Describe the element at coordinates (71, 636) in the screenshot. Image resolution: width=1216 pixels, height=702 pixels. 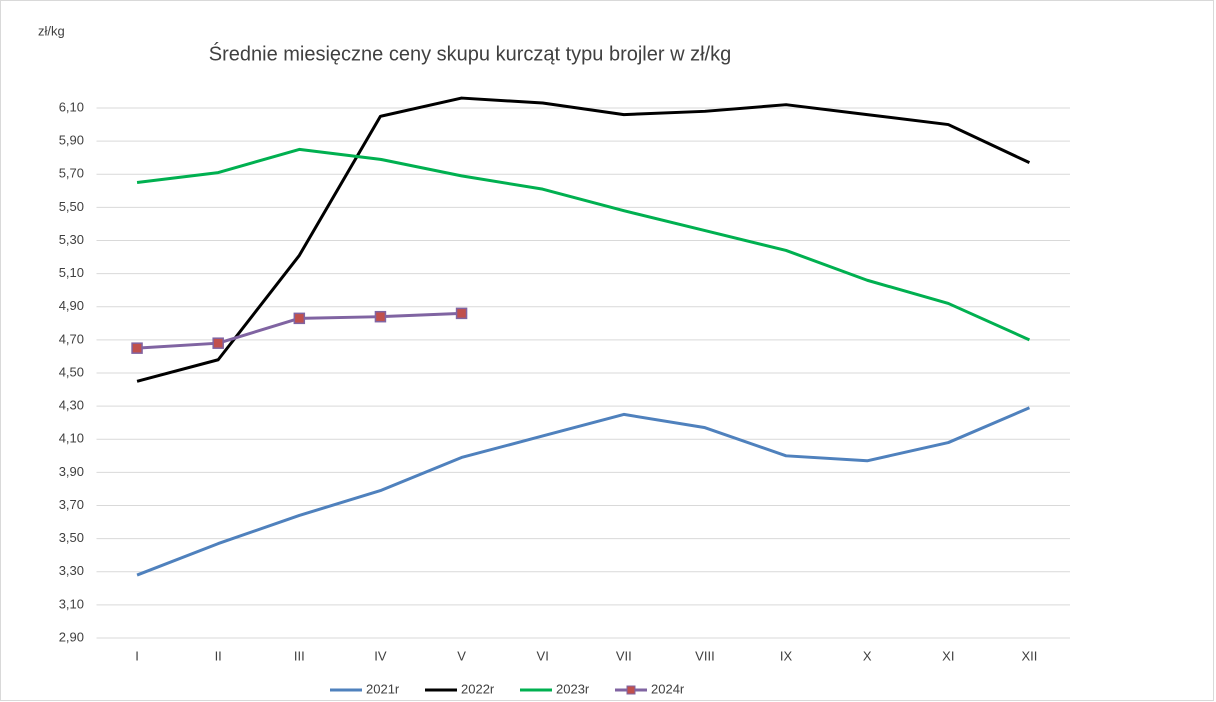
I see `y-tick-label: 2,90` at that location.